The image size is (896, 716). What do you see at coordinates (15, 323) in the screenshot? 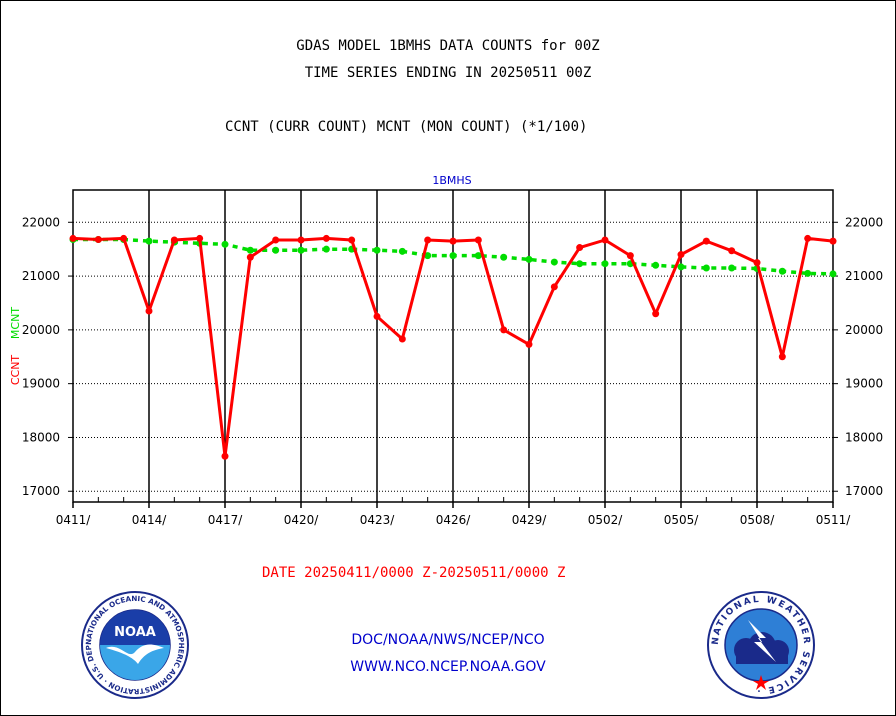
I see `y-axis-label-mcnt: MCNT` at bounding box center [15, 323].